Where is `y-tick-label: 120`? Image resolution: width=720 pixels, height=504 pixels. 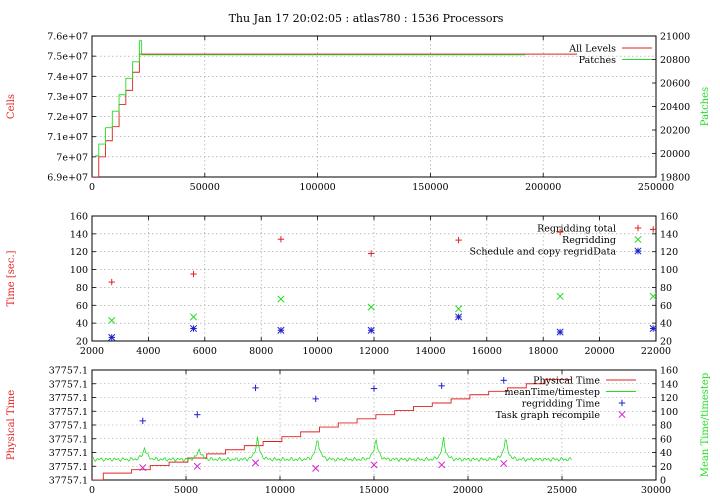 y-tick-label: 120 is located at coordinates (79, 252).